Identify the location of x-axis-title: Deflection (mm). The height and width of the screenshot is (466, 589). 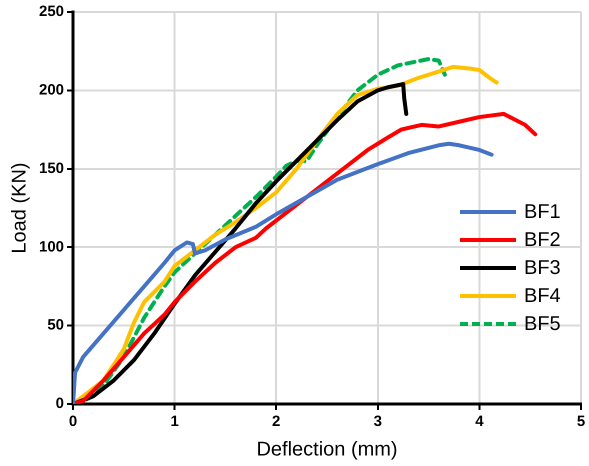
(327, 449).